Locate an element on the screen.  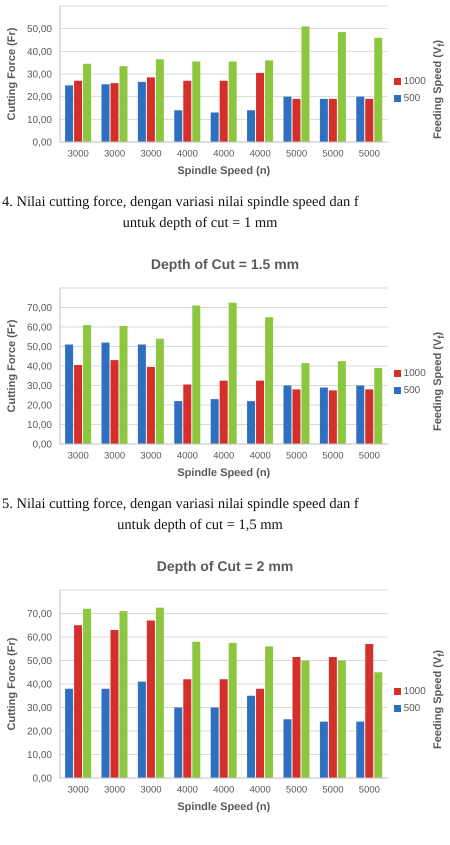
y-tick-label: 70,00 is located at coordinates (39, 614).